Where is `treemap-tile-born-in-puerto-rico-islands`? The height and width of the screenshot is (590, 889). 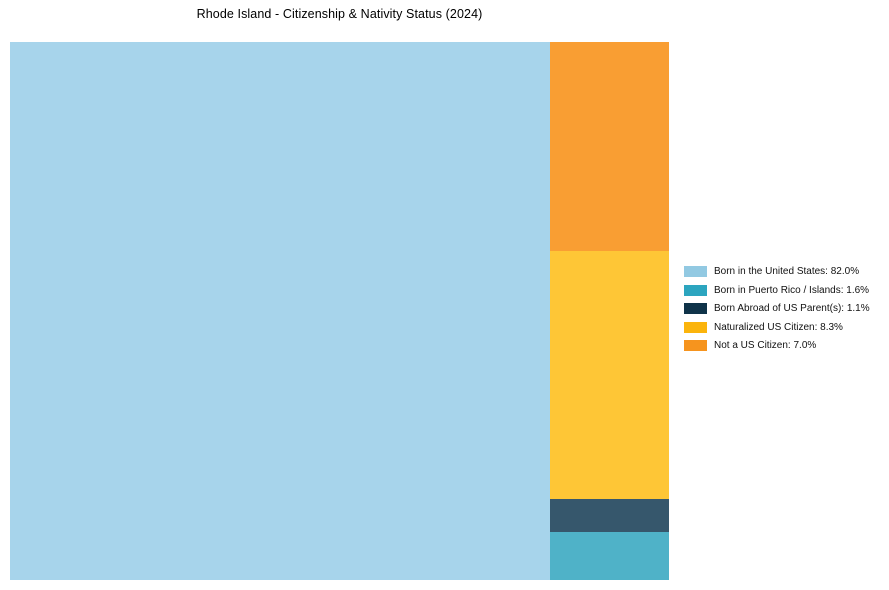 treemap-tile-born-in-puerto-rico-islands is located at coordinates (609, 556).